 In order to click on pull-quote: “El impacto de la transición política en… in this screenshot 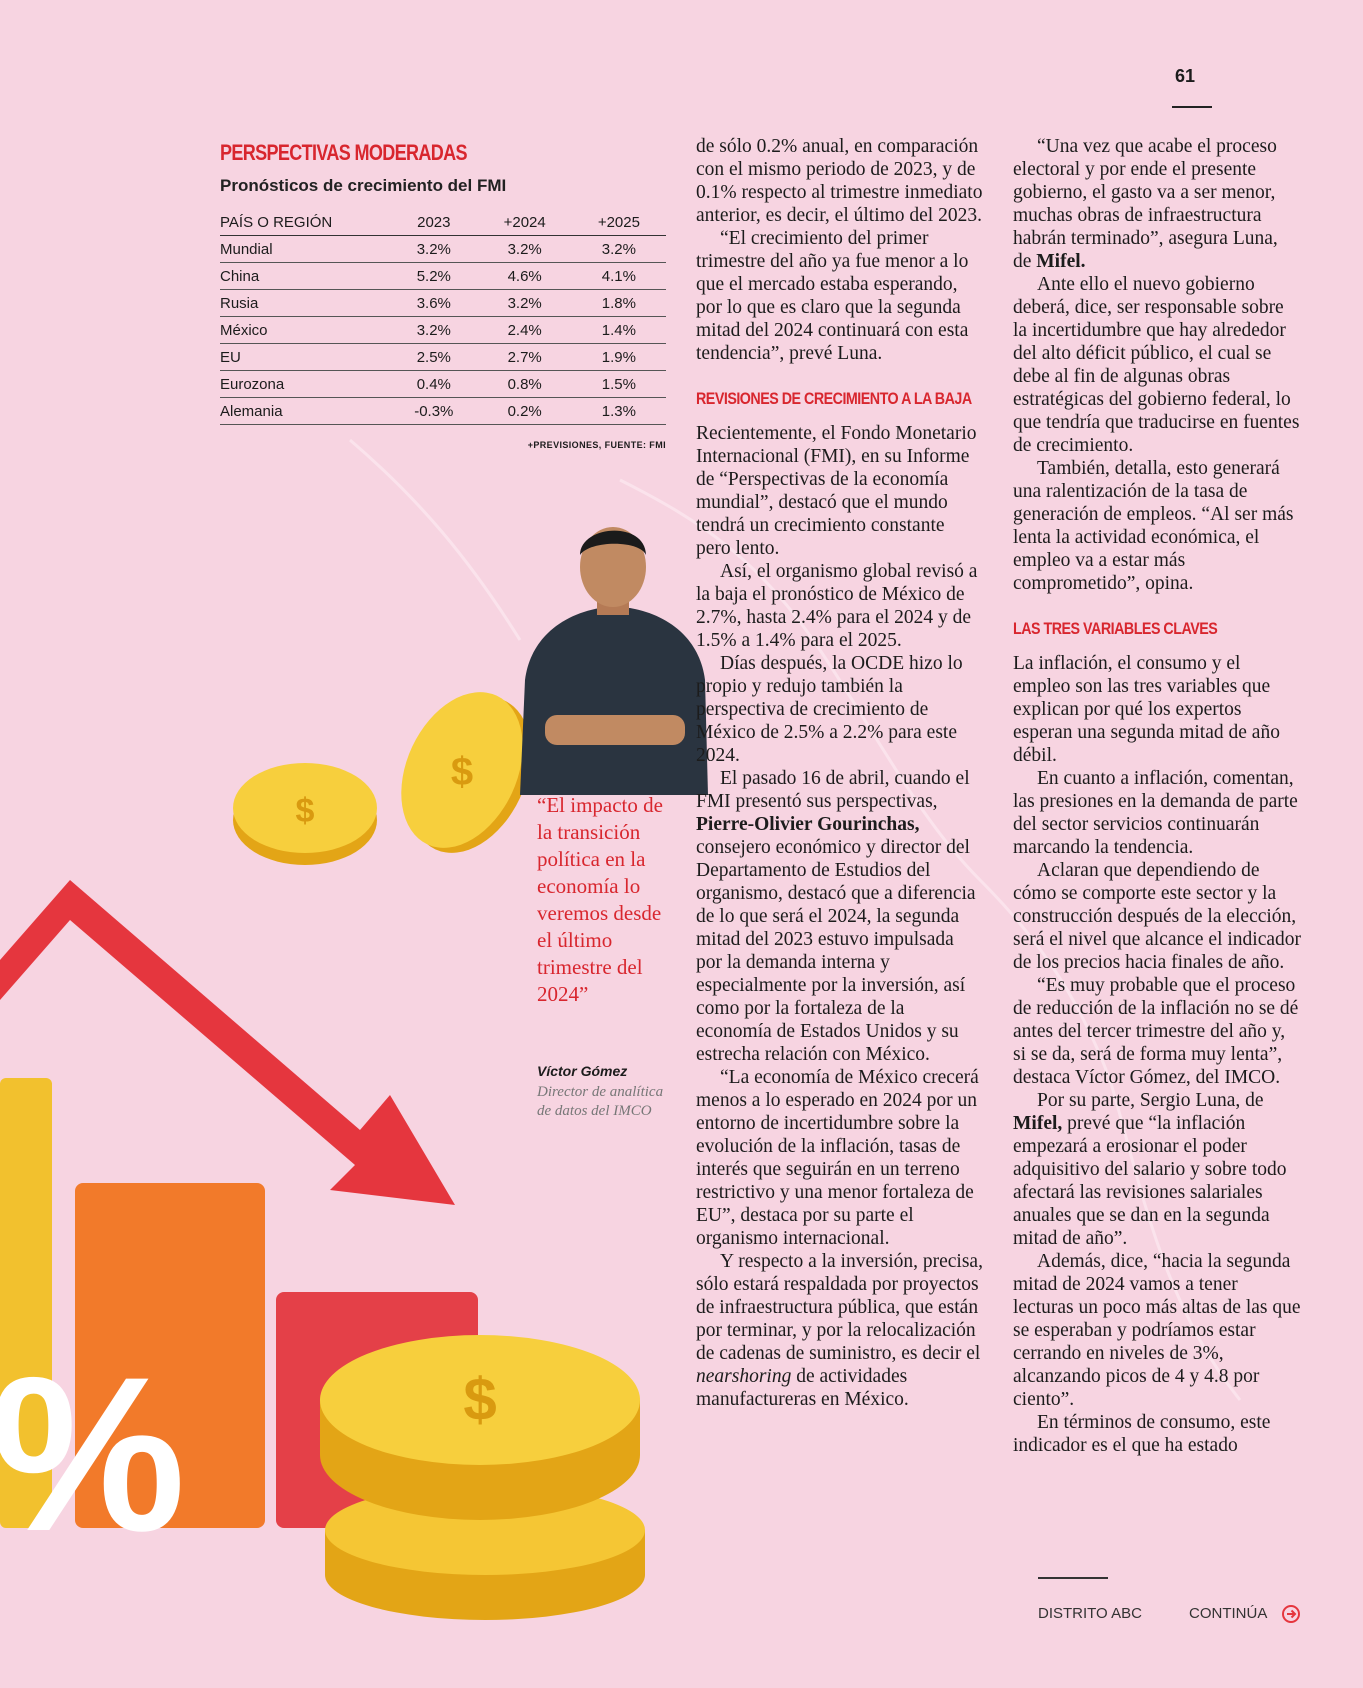, I will do `click(600, 899)`.